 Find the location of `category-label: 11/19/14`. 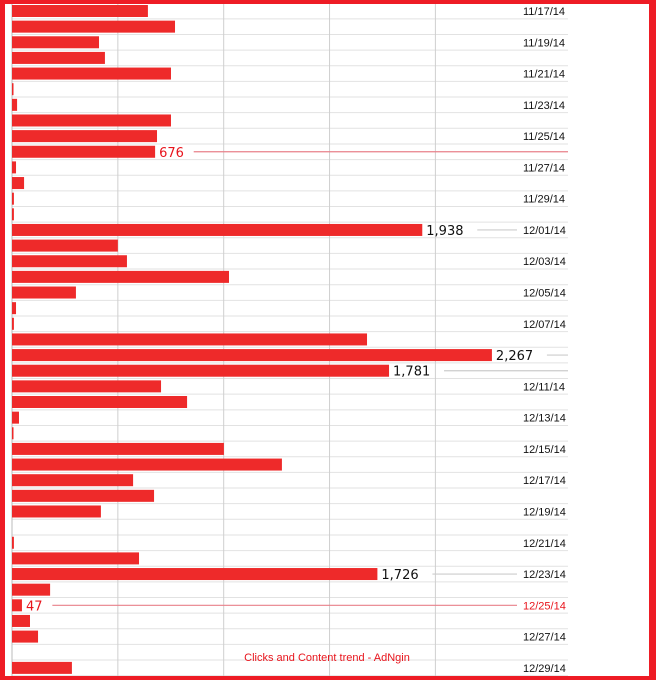

category-label: 11/19/14 is located at coordinates (544, 43).